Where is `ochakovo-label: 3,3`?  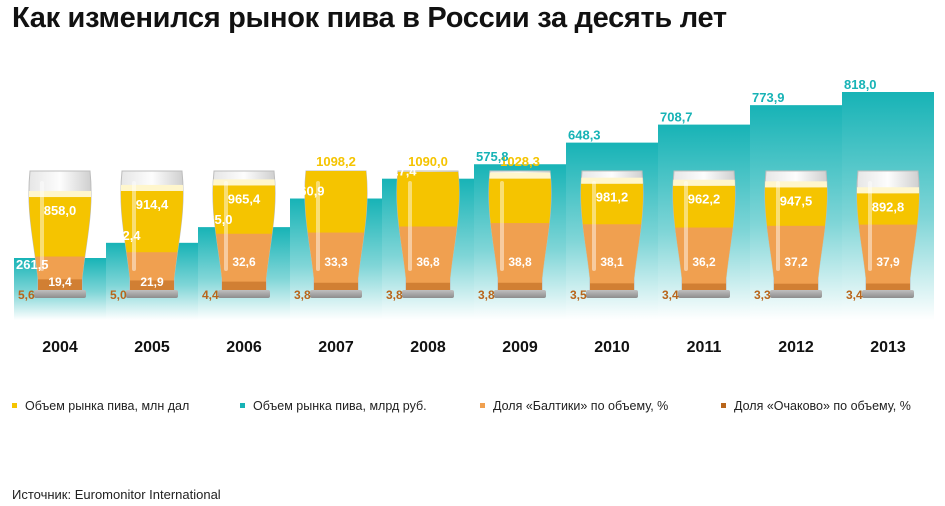
ochakovo-label: 3,3 is located at coordinates (762, 295).